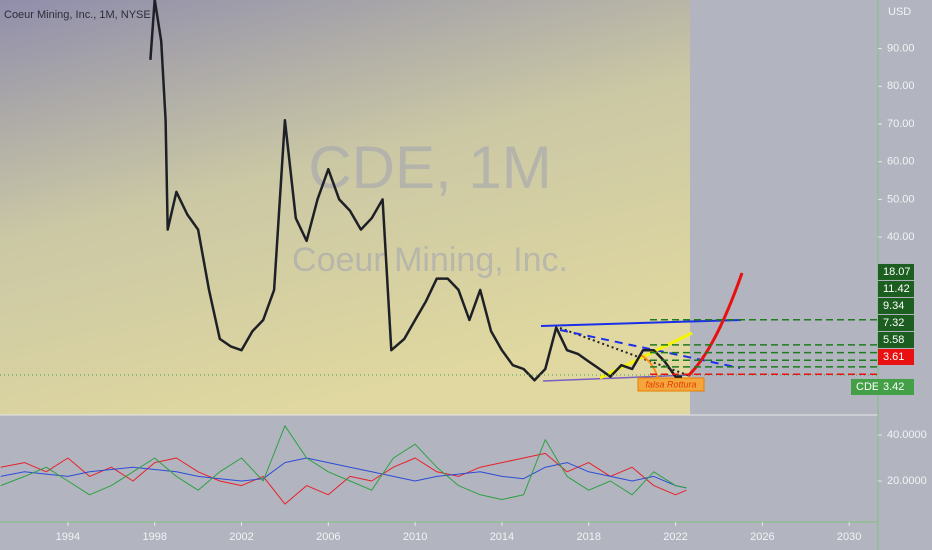 Image resolution: width=932 pixels, height=550 pixels. What do you see at coordinates (901, 162) in the screenshot?
I see `y-tick-label: 60.00` at bounding box center [901, 162].